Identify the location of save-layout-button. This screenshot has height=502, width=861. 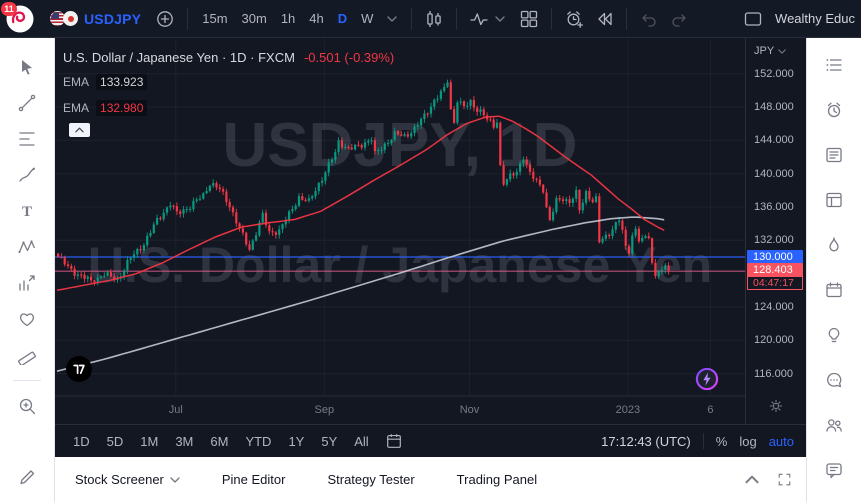
(753, 19).